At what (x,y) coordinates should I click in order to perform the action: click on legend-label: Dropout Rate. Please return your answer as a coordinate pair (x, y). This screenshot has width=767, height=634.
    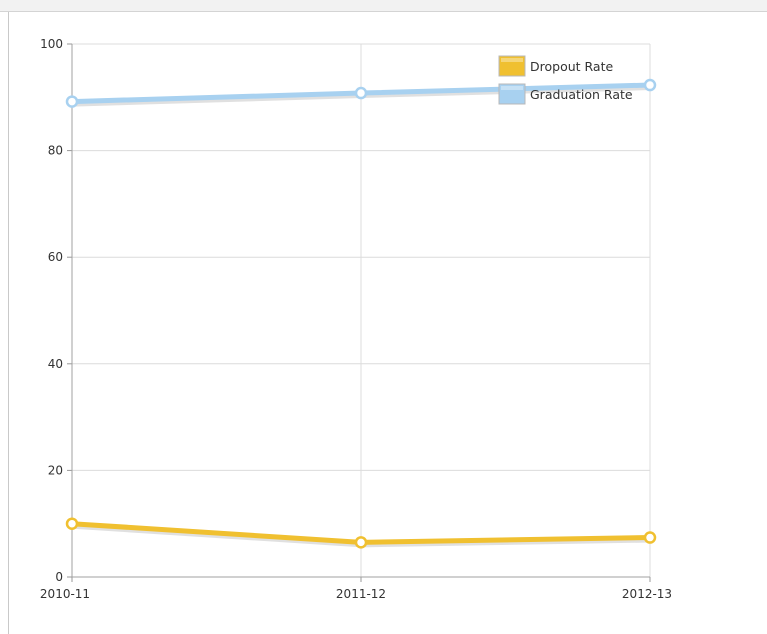
    Looking at the image, I should click on (571, 66).